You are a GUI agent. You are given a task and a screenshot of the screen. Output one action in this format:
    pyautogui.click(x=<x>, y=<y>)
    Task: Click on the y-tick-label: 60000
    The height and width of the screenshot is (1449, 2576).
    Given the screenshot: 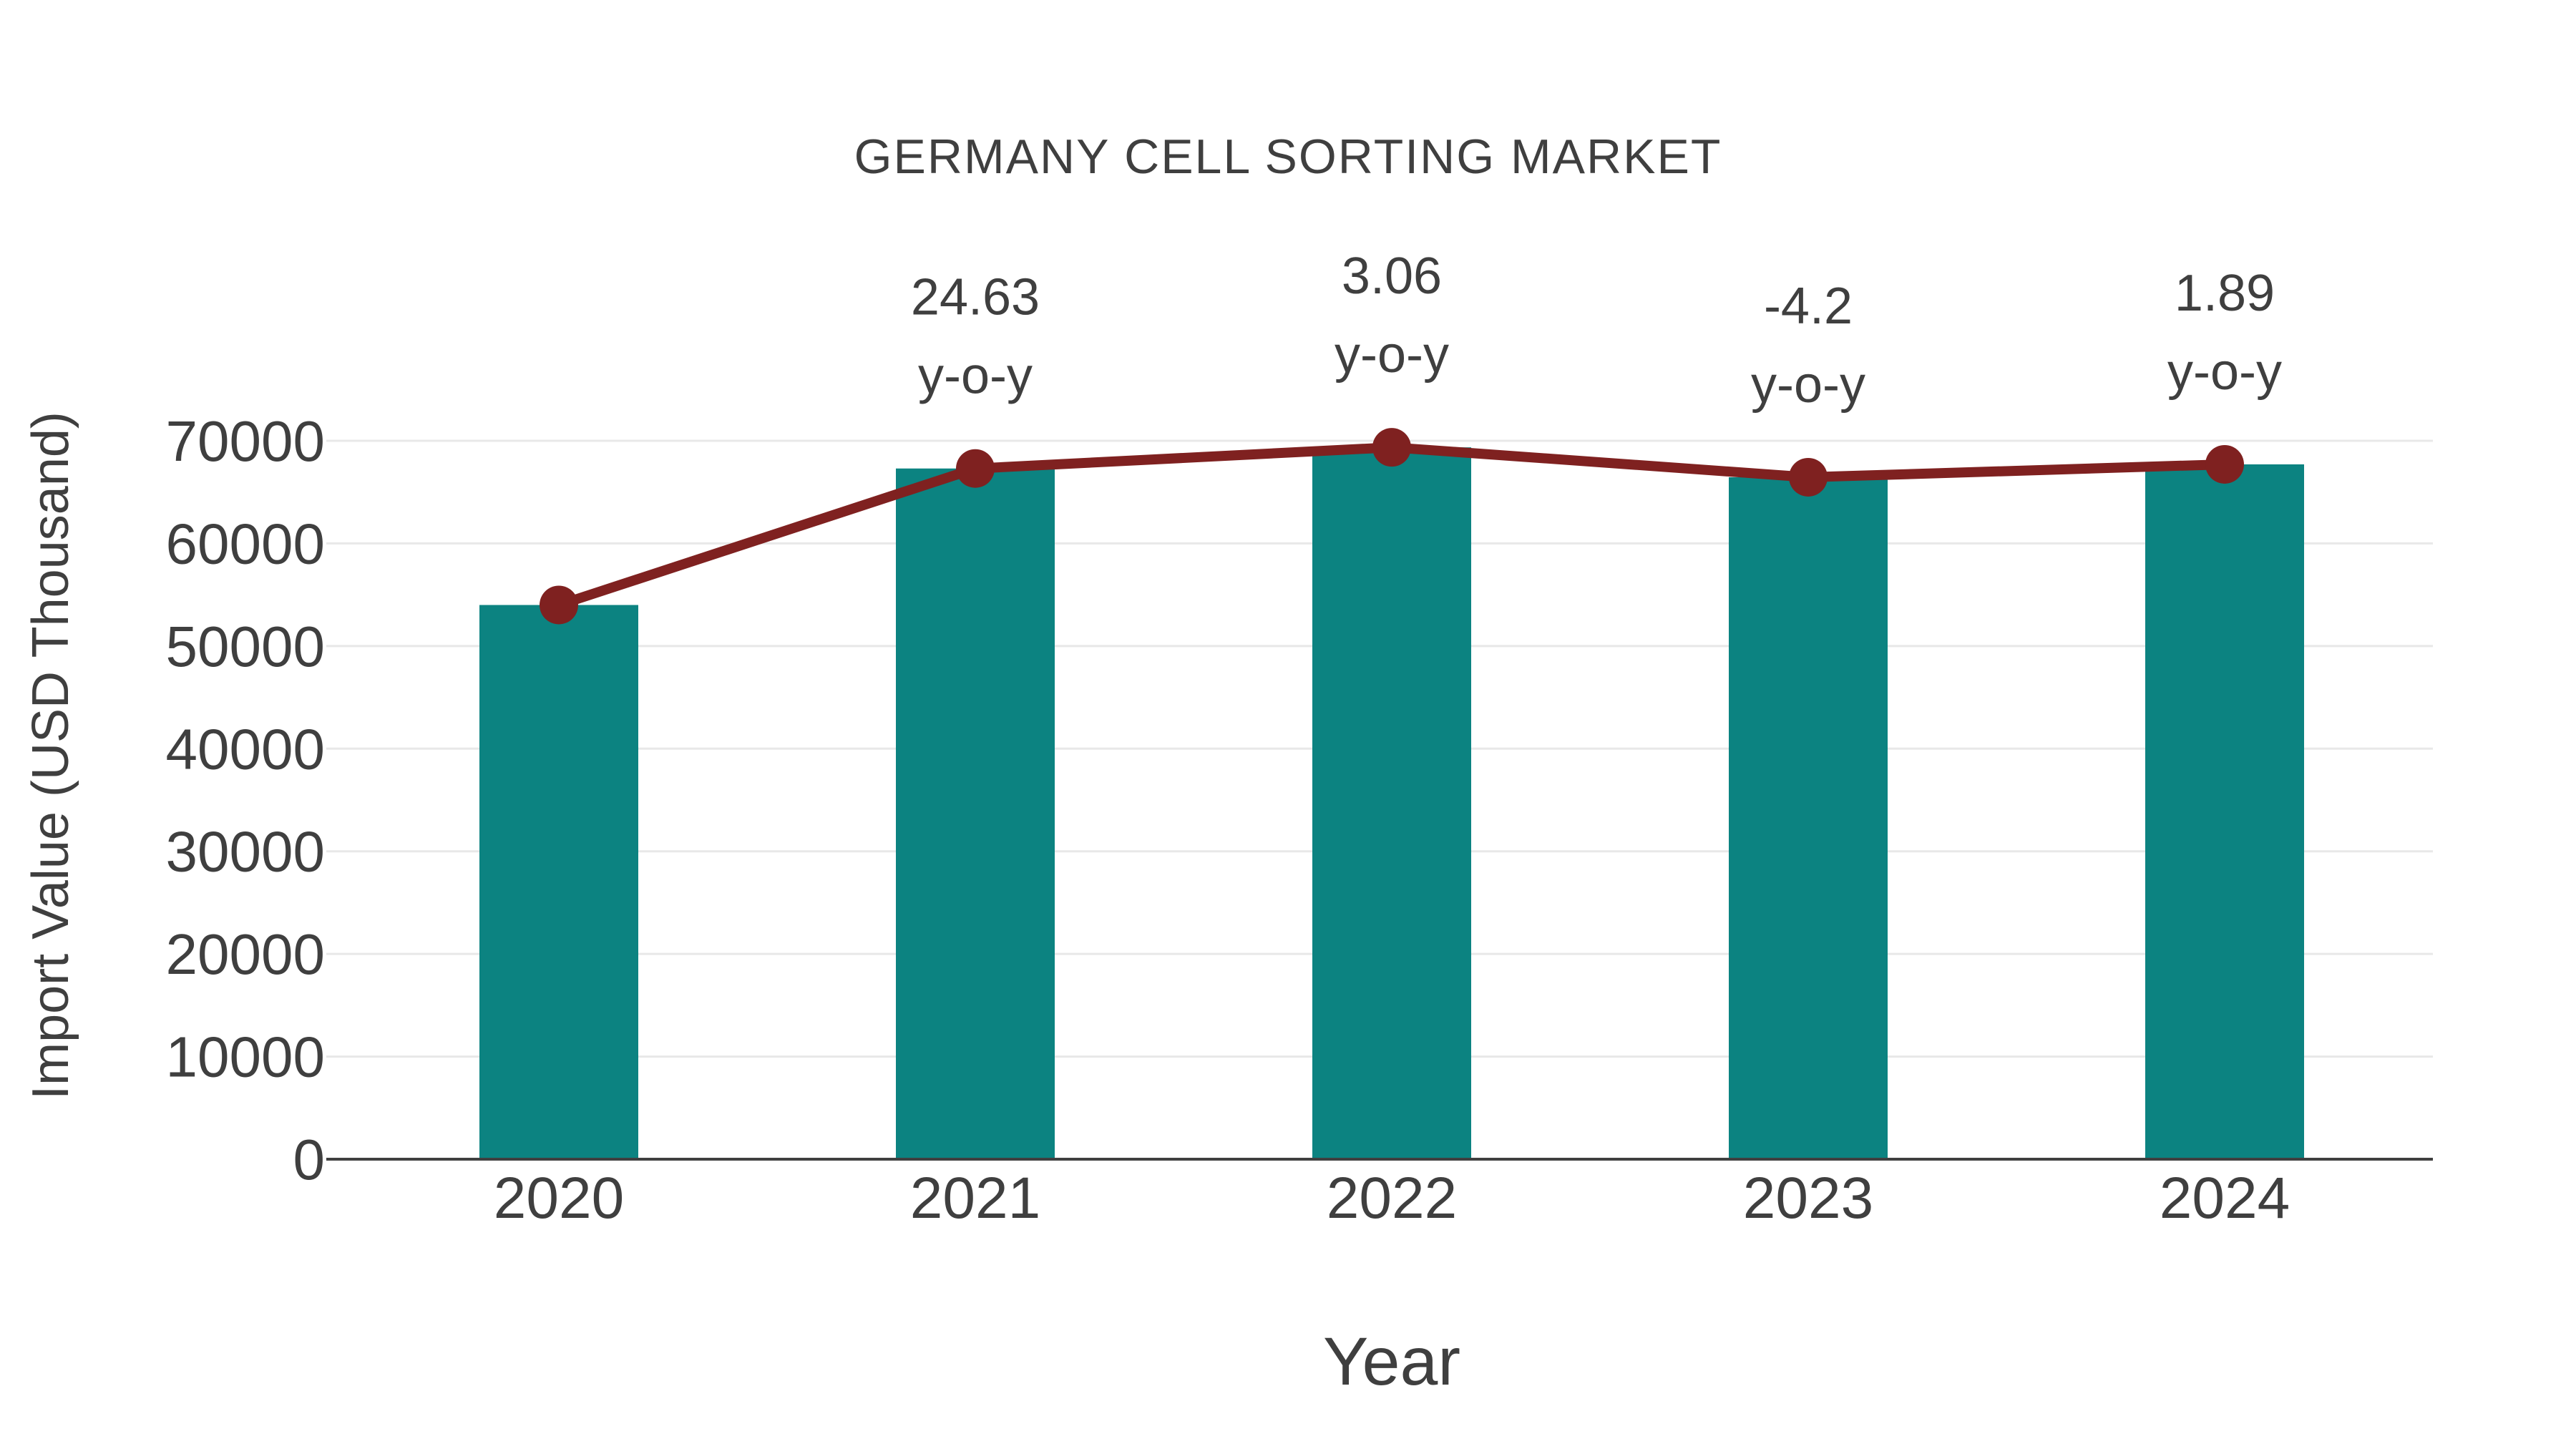 What is the action you would take?
    pyautogui.click(x=245, y=543)
    